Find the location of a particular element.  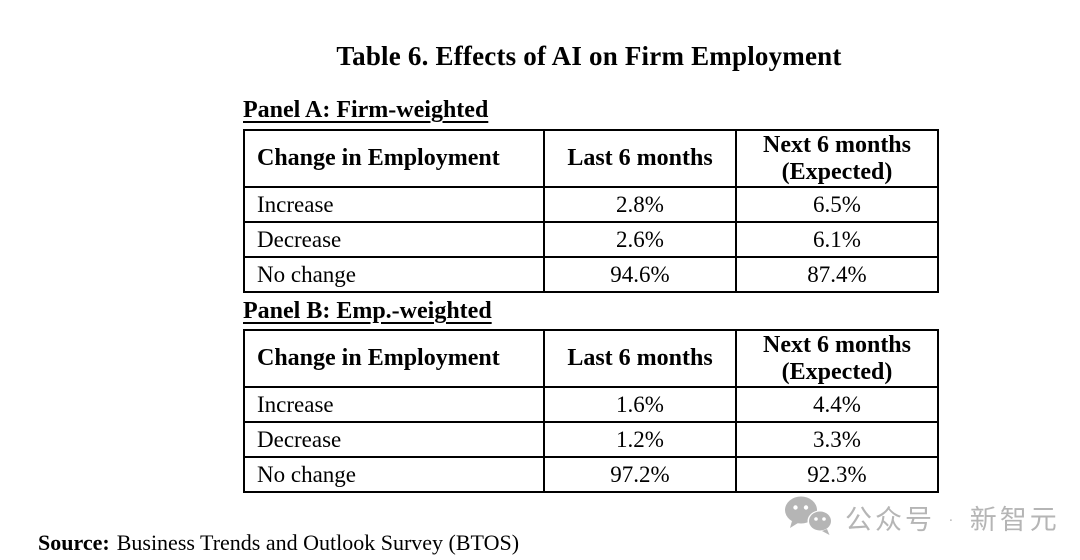

panel-b-label: Panel B: Emp.-weighted is located at coordinates (367, 311).